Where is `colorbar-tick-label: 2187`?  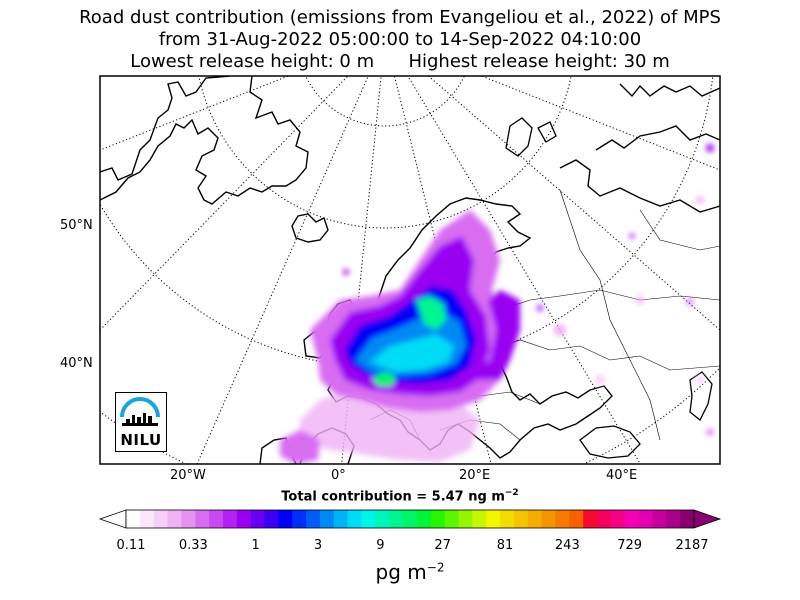
colorbar-tick-label: 2187 is located at coordinates (692, 545).